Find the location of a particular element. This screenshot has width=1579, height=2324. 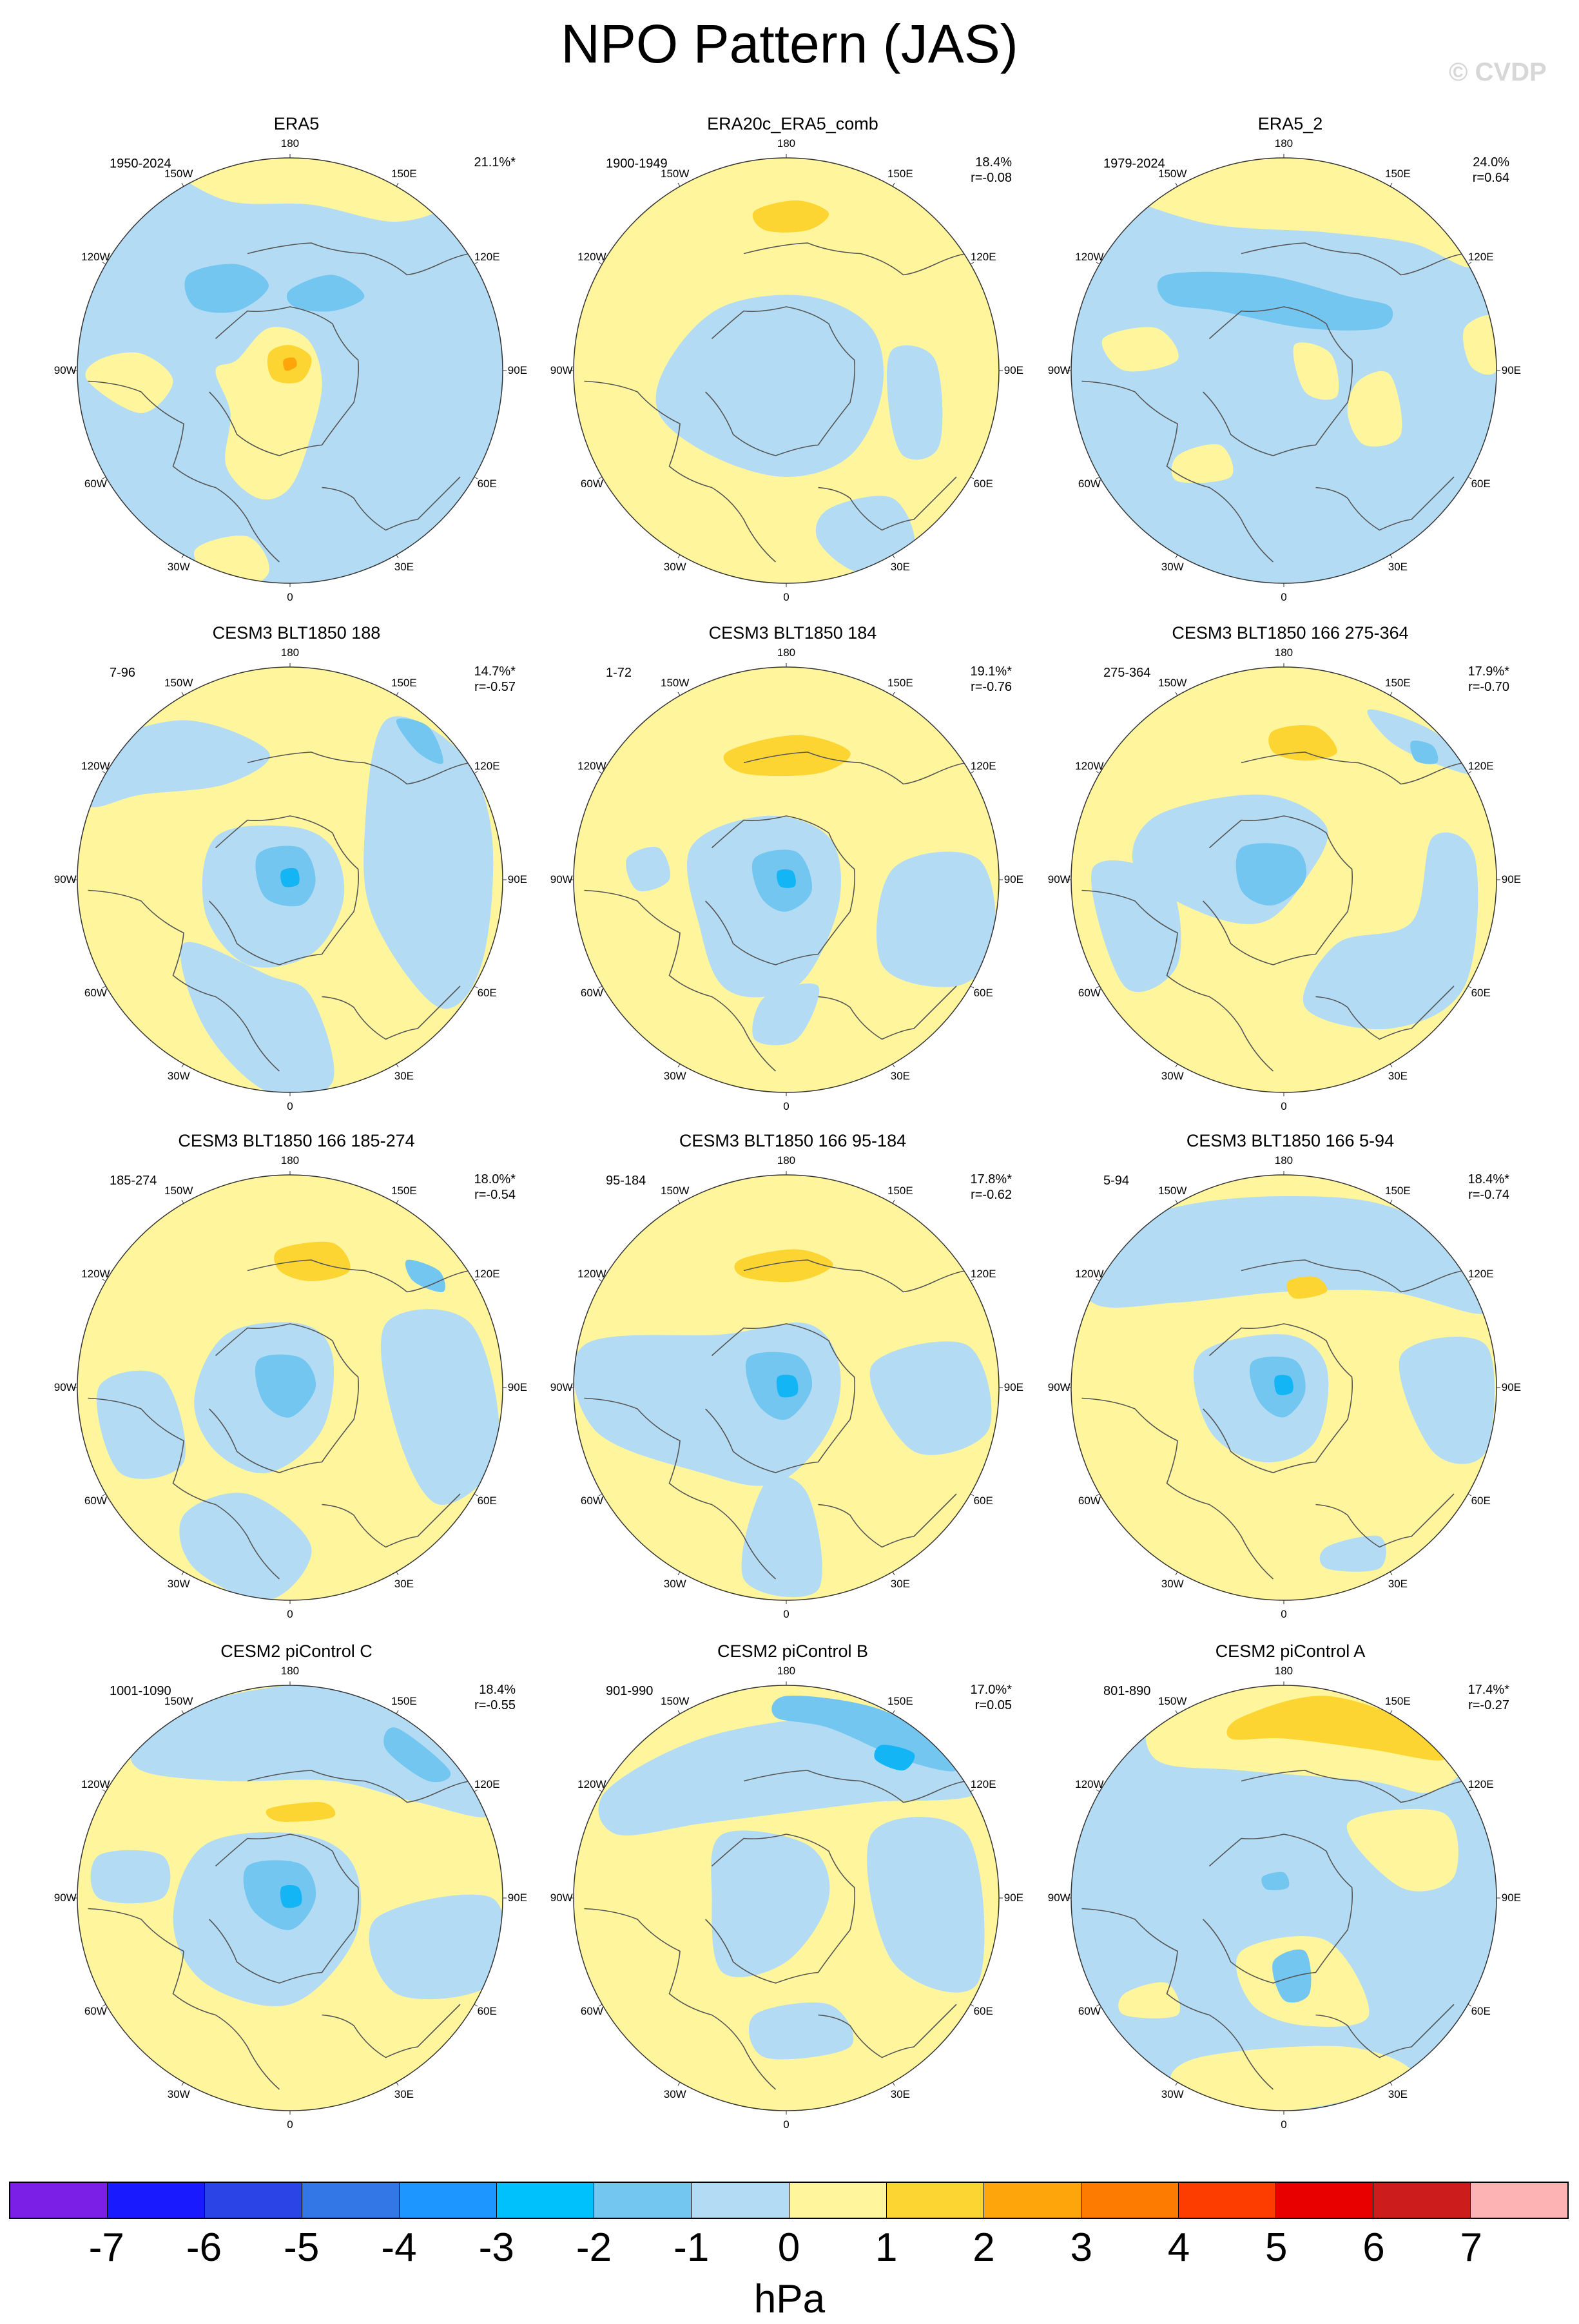

panel-title: CESM2 piControl B is located at coordinates (793, 1651).